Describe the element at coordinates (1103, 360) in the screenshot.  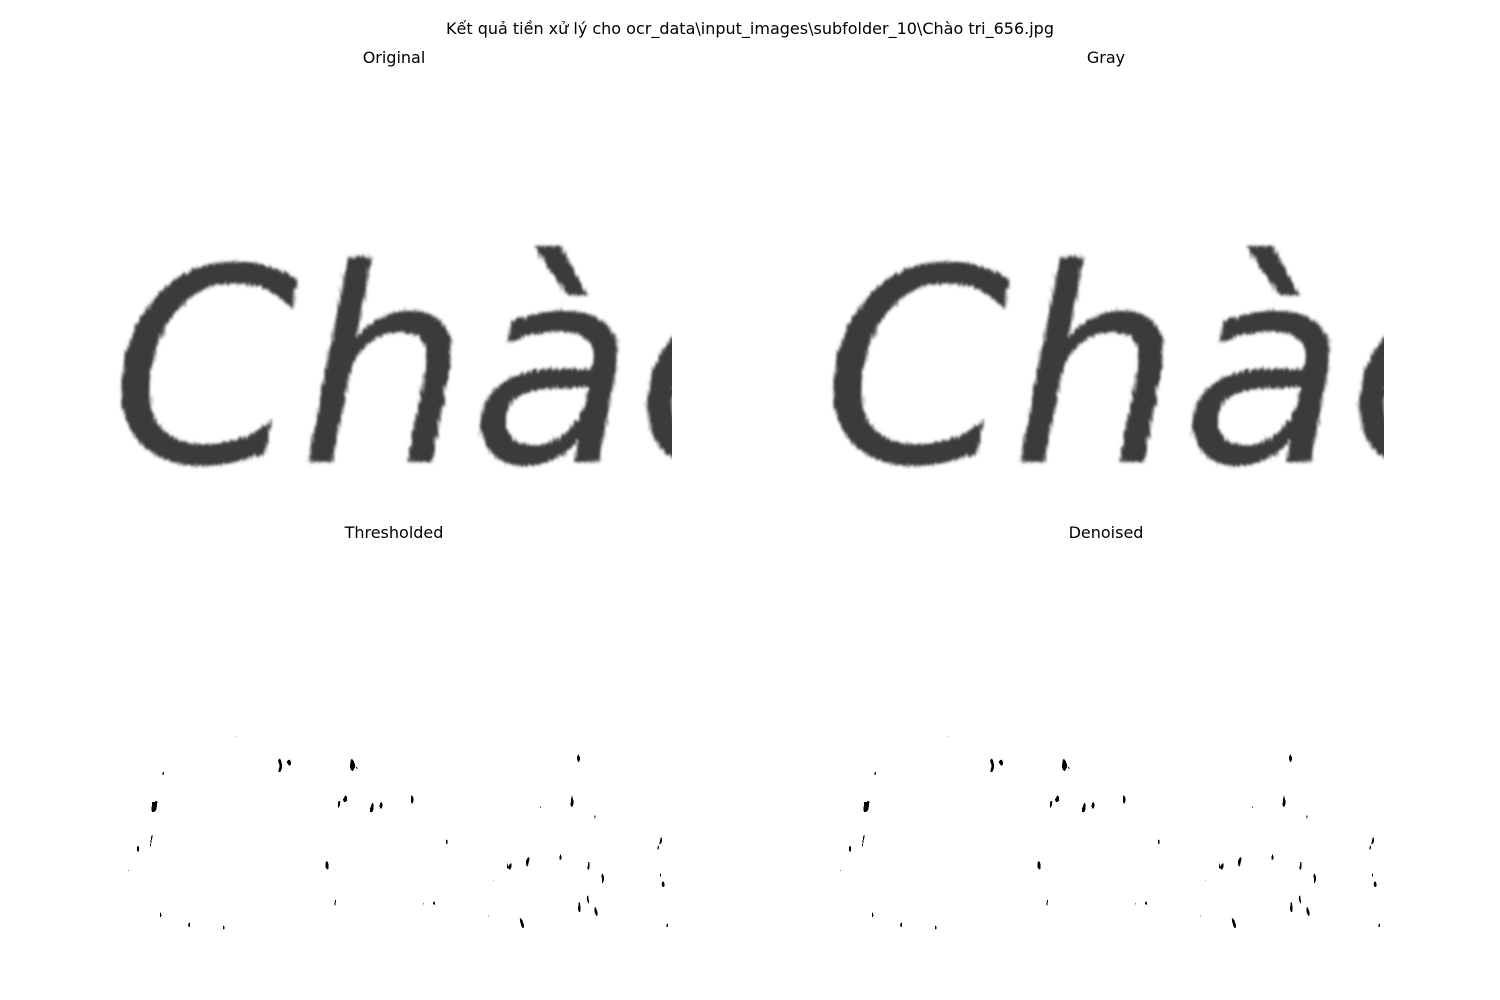
I see `gray-handwriting: Chào tri` at that location.